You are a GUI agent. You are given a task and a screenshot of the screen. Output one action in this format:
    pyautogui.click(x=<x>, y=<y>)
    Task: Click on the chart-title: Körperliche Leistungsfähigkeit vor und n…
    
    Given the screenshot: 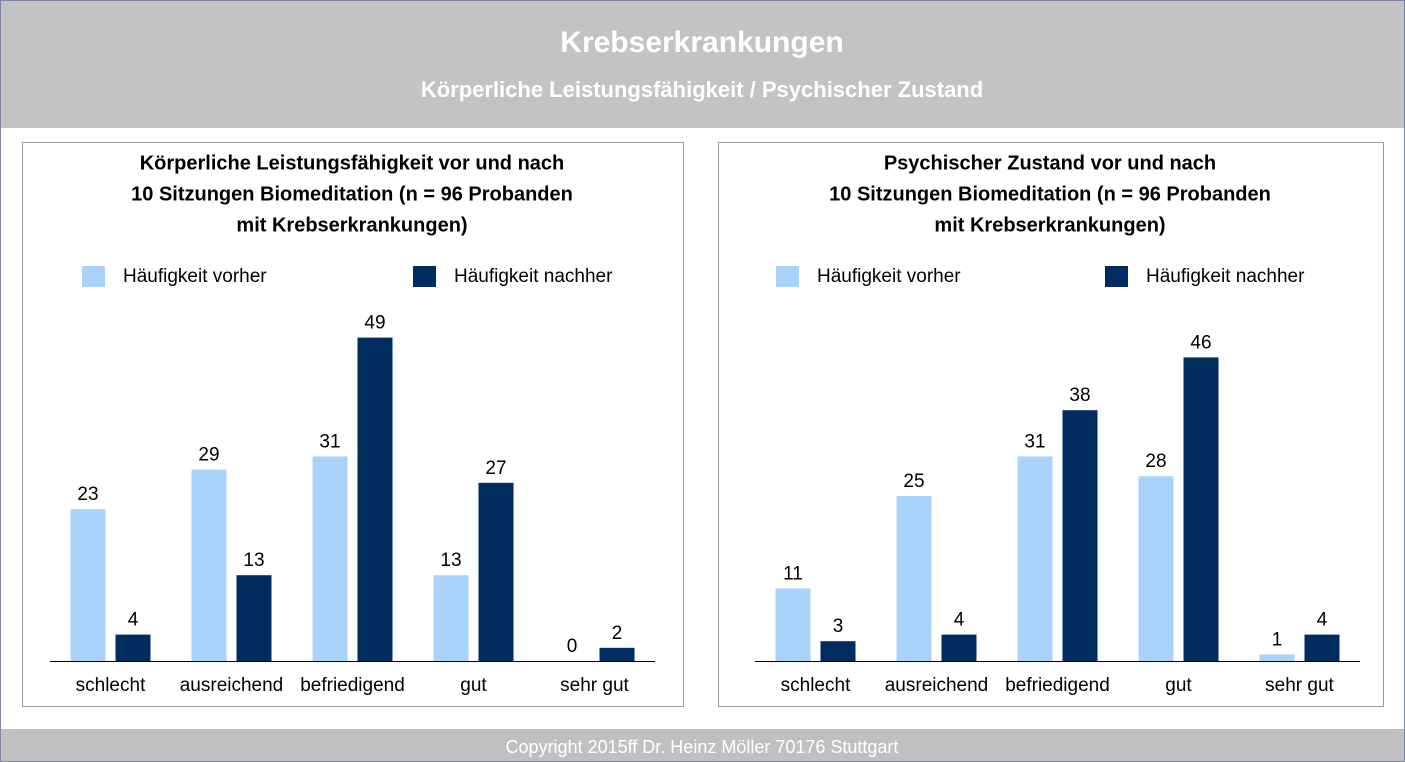 What is the action you would take?
    pyautogui.click(x=352, y=163)
    